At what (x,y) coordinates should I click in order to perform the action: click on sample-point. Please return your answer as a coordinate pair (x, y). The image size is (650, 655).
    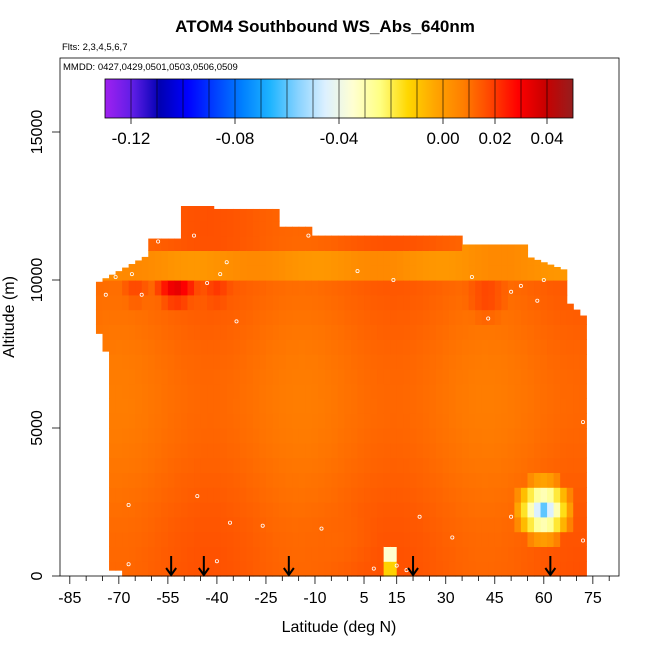
    Looking at the image, I should click on (236, 321).